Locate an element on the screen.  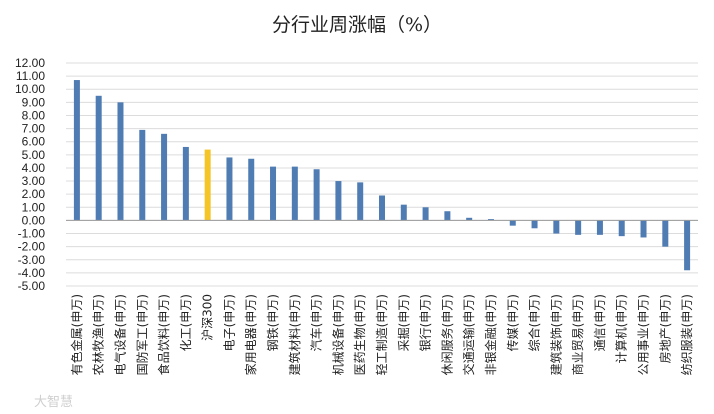
x-tick-label: 房地产(申万) is located at coordinates (664, 328).